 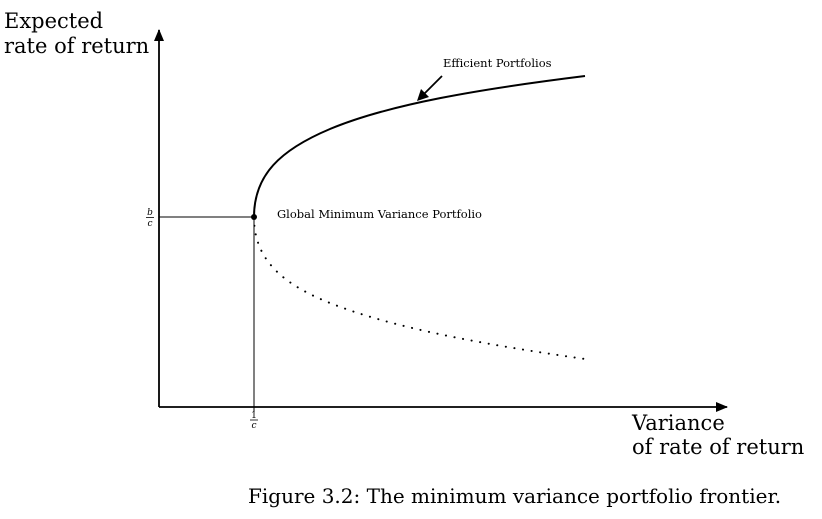 What do you see at coordinates (149, 224) in the screenshot?
I see `y-tick-denominator: c` at bounding box center [149, 224].